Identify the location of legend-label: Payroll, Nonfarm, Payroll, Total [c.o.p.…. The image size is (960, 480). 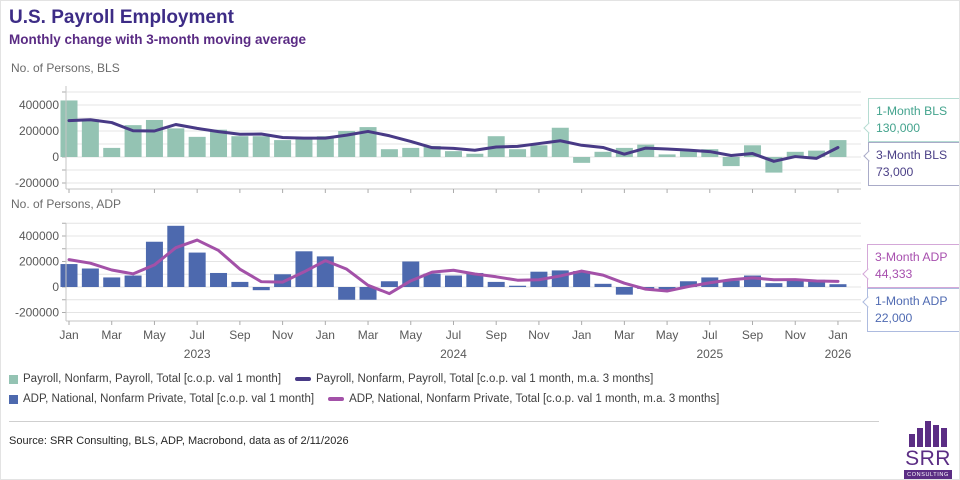
(152, 379).